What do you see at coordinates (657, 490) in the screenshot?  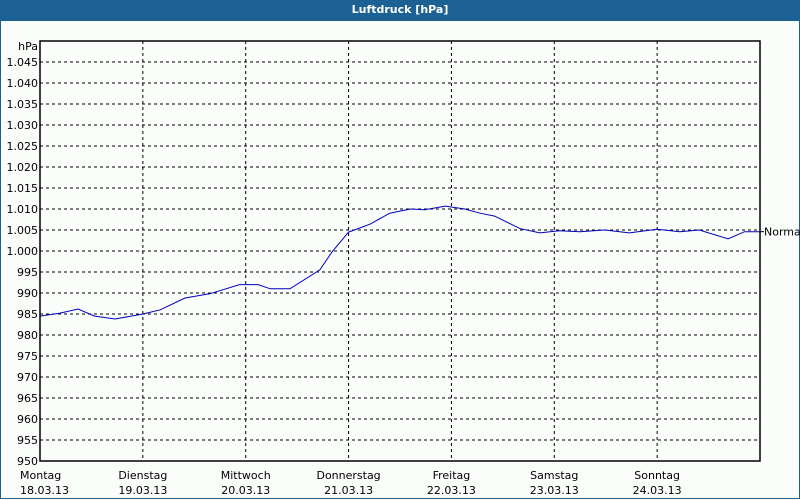 I see `x-tick-date: 24.03.13` at bounding box center [657, 490].